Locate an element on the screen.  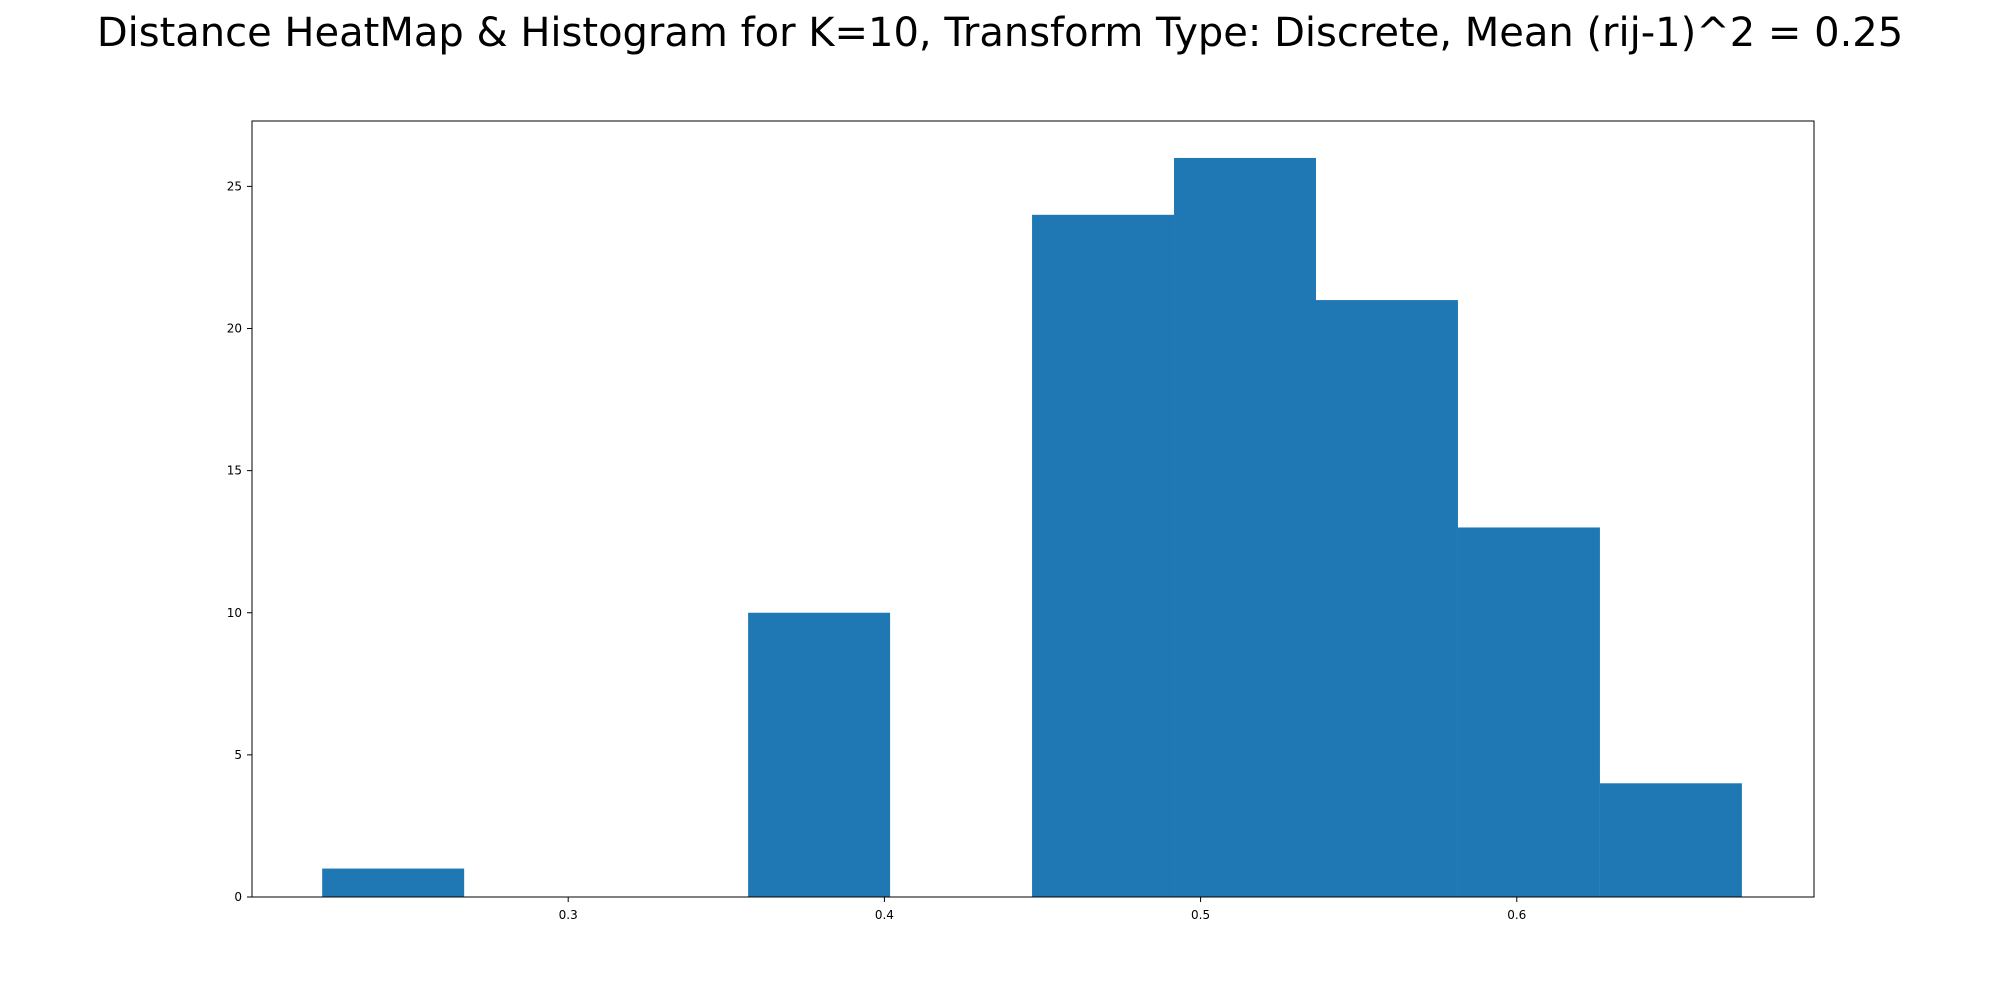
y-tick-label: 20 is located at coordinates (234, 329).